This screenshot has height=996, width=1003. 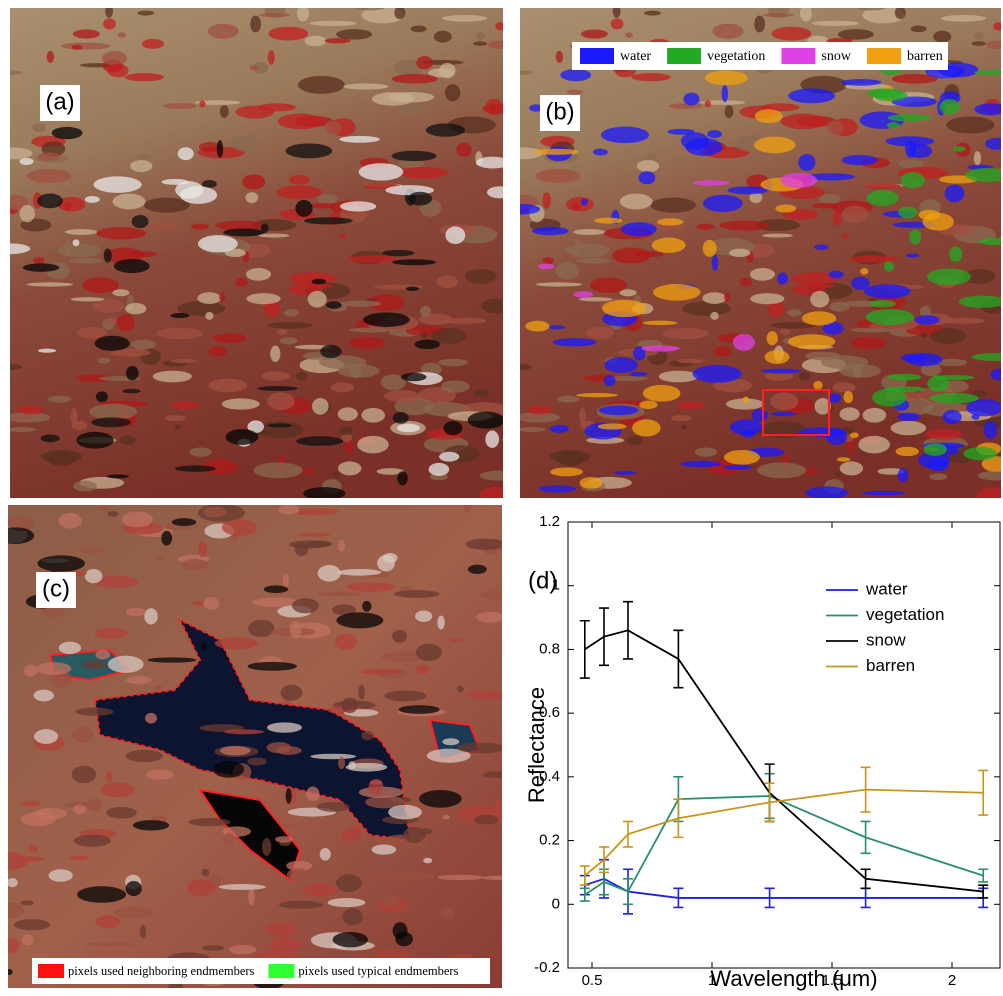 What do you see at coordinates (60, 103) in the screenshot?
I see `label-box` at bounding box center [60, 103].